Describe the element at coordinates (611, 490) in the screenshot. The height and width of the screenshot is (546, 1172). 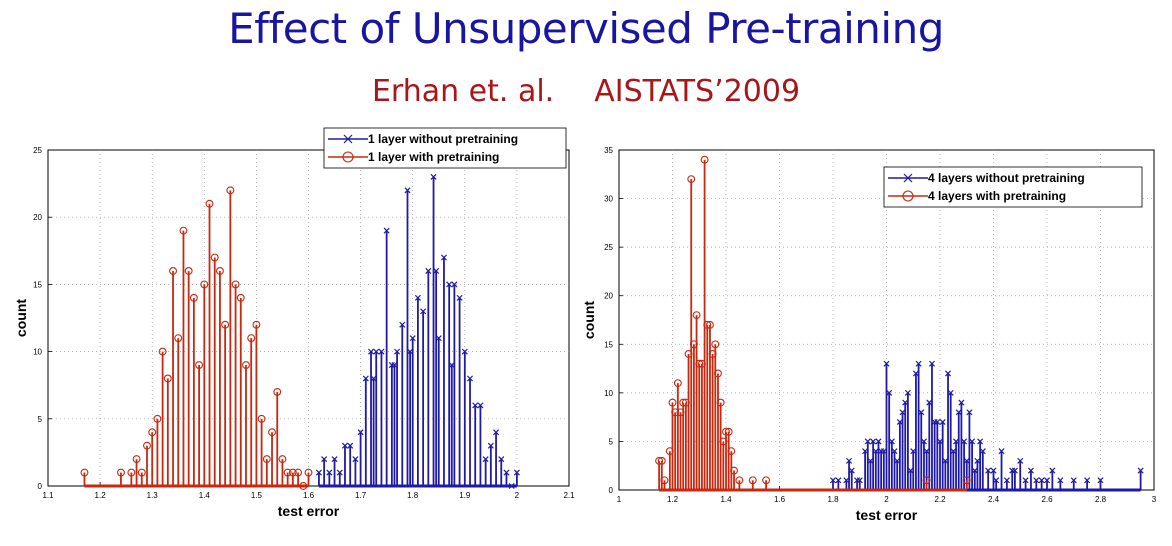
I see `chart2-y-tick-label: 0` at that location.